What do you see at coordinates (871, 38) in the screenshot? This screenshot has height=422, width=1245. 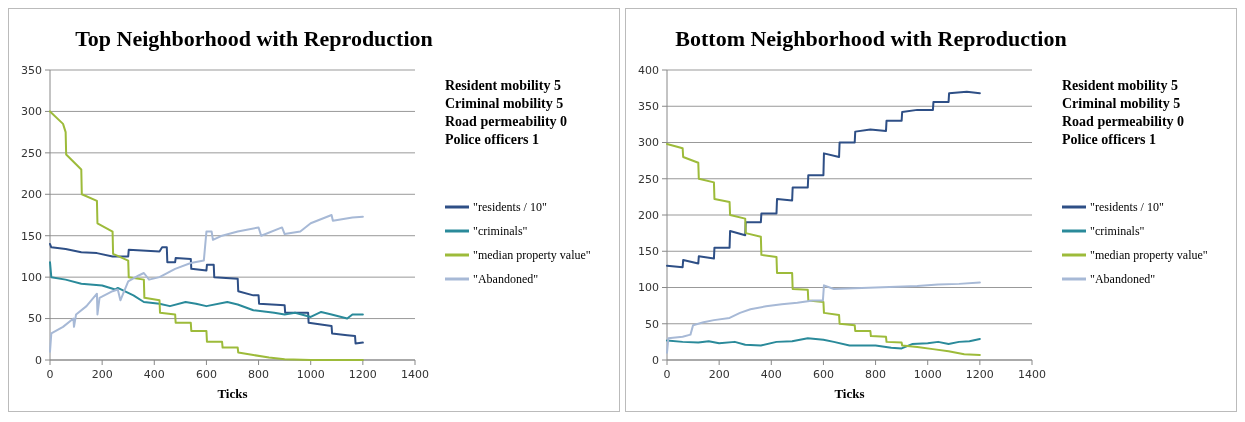 I see `chart-title: Bottom Neighborhood with Reproduction` at bounding box center [871, 38].